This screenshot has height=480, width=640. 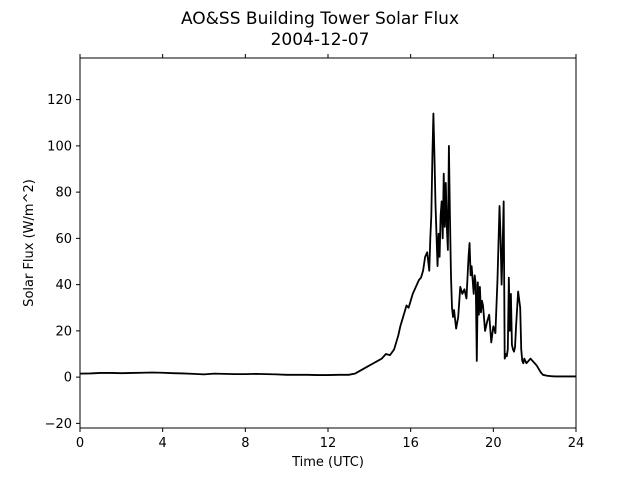 What do you see at coordinates (62, 262) in the screenshot?
I see `y-axis: −20 0 20 40 60 80 100 120` at bounding box center [62, 262].